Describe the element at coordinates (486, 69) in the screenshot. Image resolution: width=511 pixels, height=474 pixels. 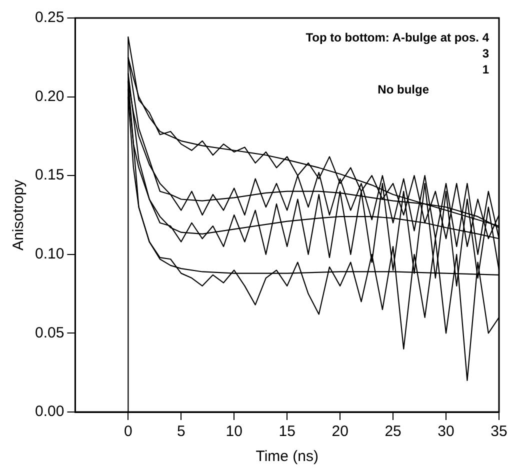
I see `annotation: 1` at that location.